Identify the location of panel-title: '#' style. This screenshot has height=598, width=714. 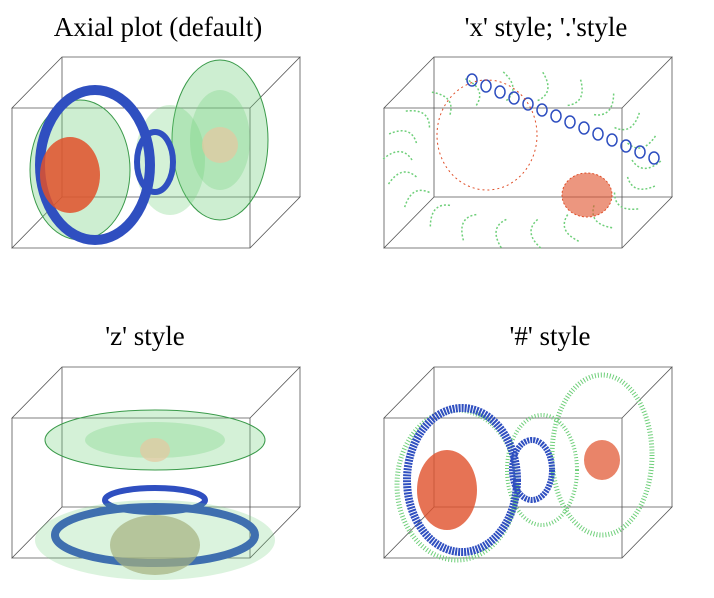
(550, 336).